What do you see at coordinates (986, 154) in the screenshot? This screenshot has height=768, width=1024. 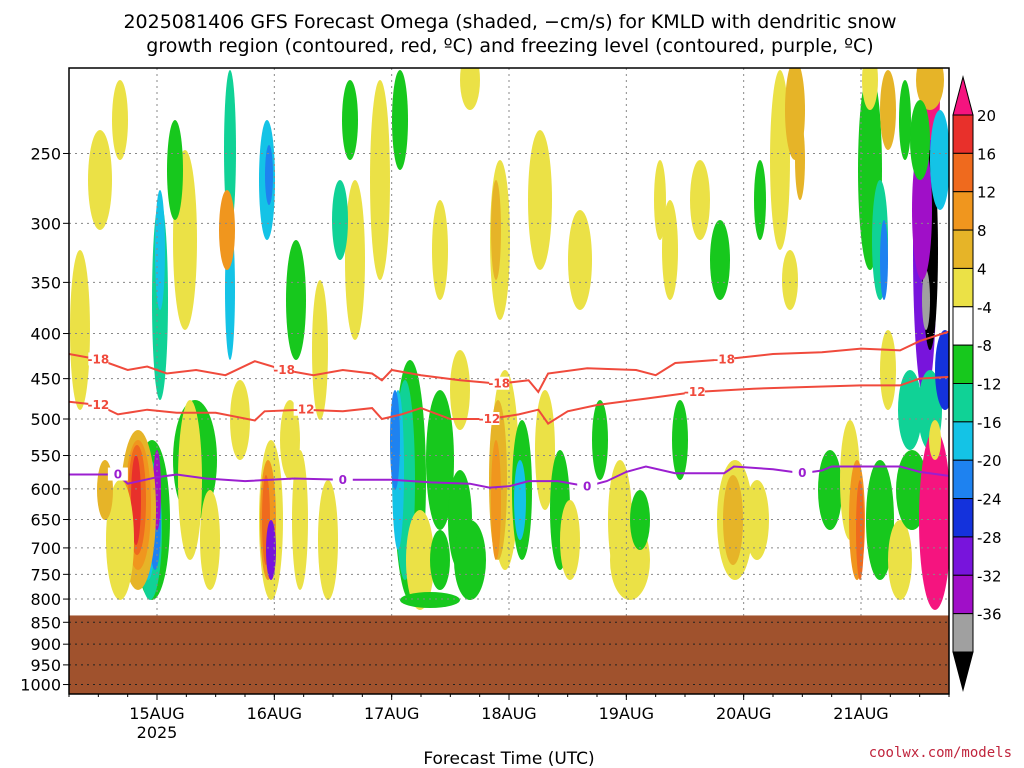 I see `colorbar-label: 16` at bounding box center [986, 154].